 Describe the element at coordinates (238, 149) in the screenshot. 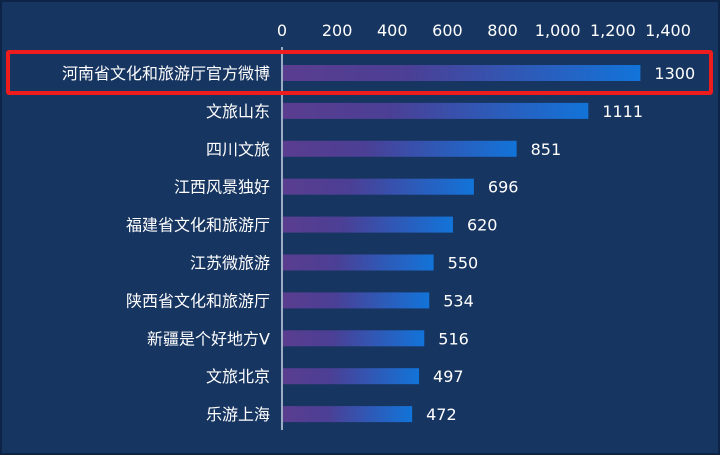

I see `category-label: 四川文旅` at that location.